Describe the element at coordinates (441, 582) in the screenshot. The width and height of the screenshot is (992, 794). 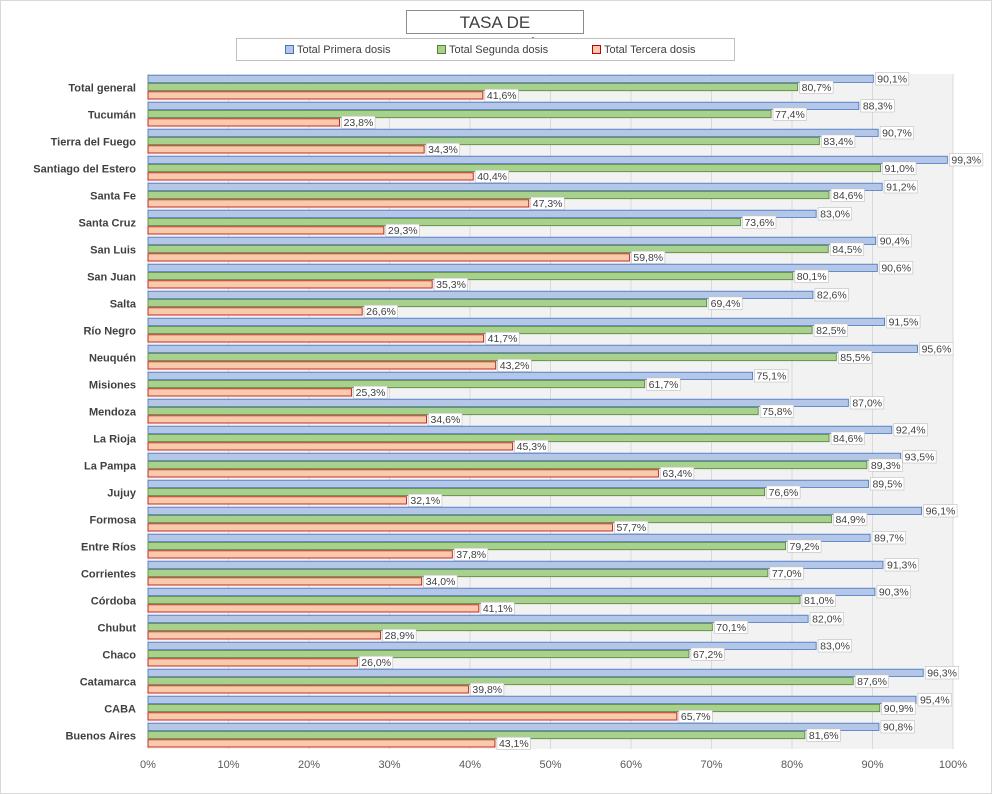
I see `data-label: 34,0%` at that location.